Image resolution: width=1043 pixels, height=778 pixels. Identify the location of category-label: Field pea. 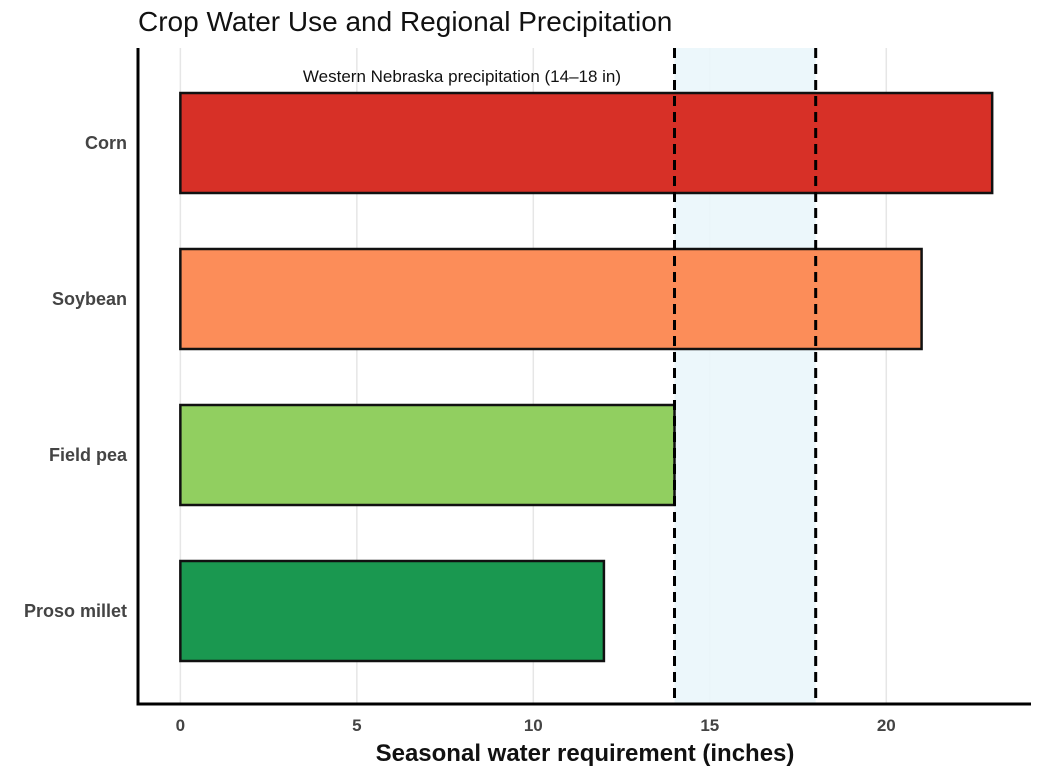
(88, 455).